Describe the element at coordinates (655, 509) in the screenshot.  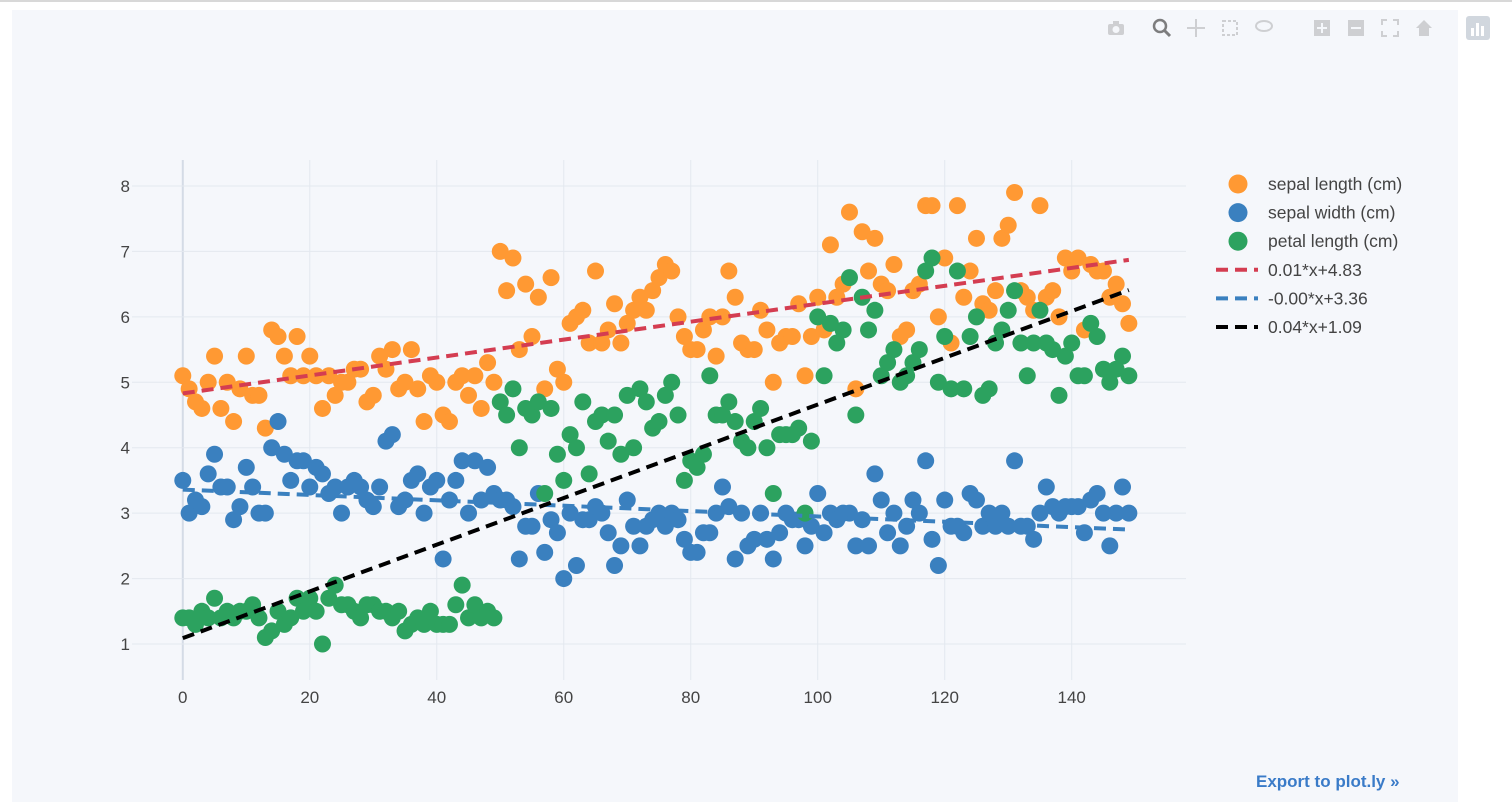
I see `trend-line` at that location.